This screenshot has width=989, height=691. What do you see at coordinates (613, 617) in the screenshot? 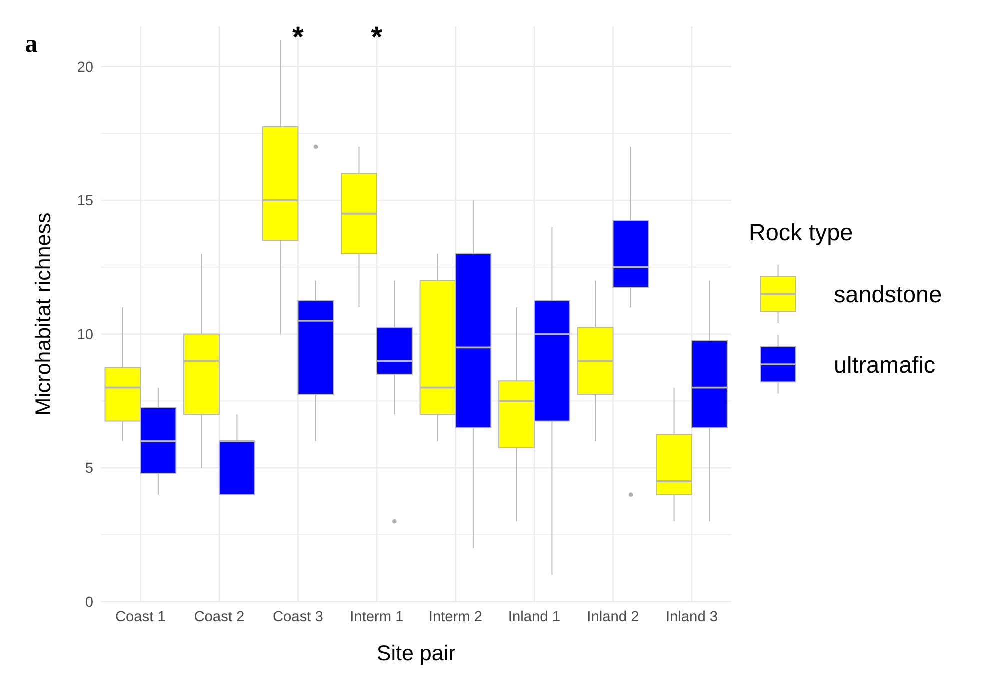
I see `x-tick-label: Inland 2` at bounding box center [613, 617].